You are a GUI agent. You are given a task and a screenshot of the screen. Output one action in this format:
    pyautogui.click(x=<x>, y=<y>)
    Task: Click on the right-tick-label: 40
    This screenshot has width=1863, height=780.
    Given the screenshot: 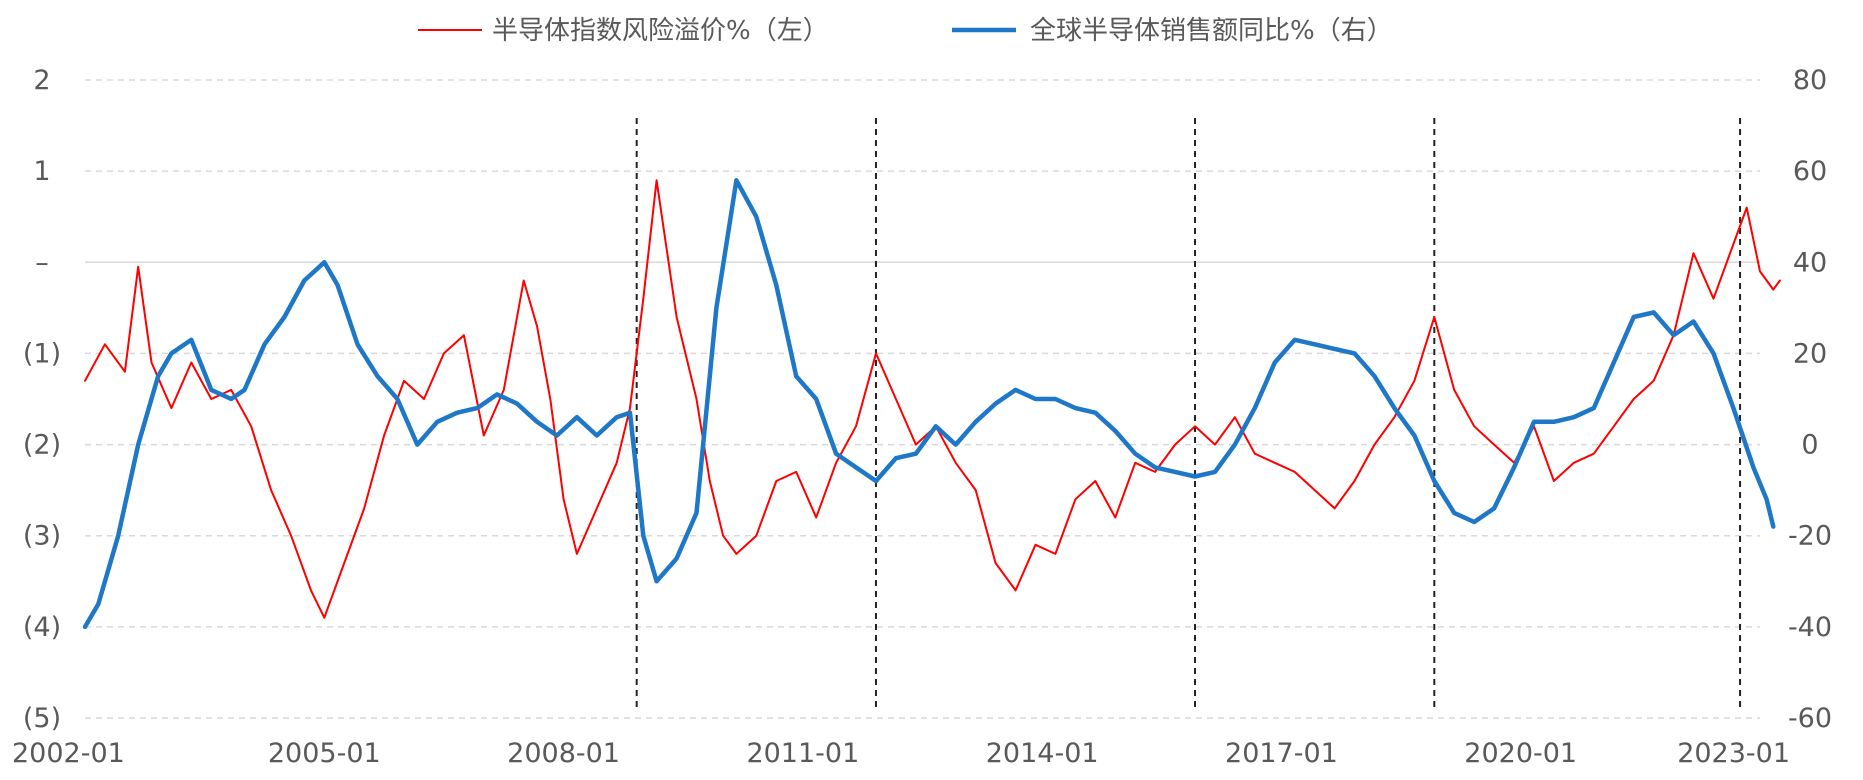 What is the action you would take?
    pyautogui.click(x=1810, y=262)
    